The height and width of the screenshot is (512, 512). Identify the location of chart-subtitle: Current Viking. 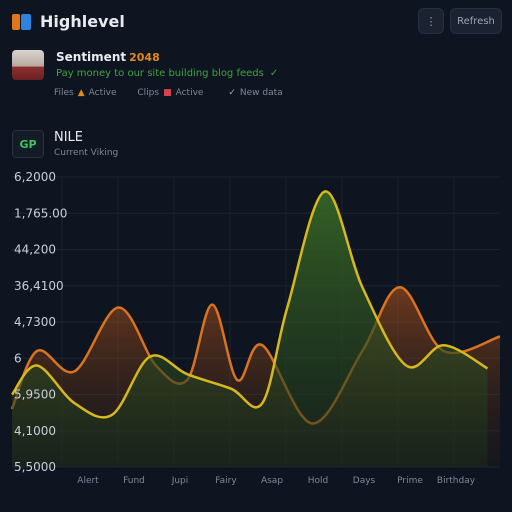
(86, 153).